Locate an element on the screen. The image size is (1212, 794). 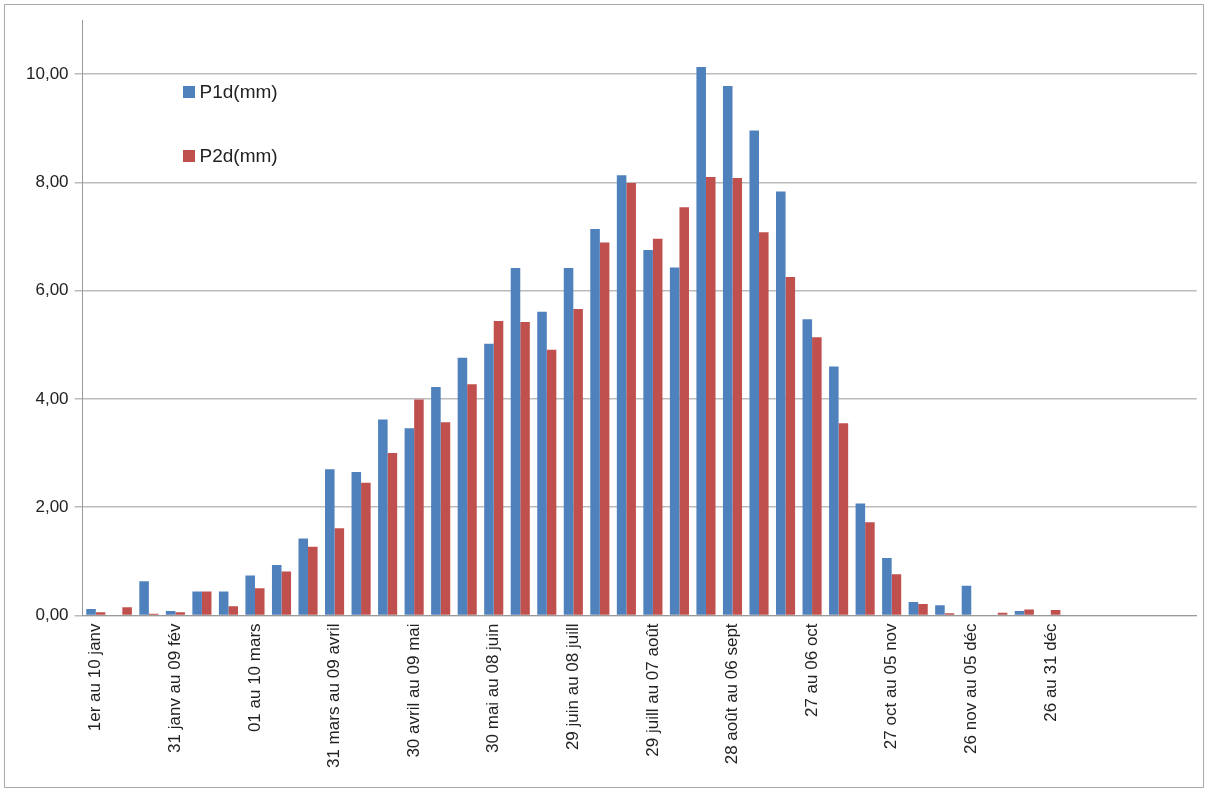
x-tick-label: 28 août au 06 sept is located at coordinates (732, 694).